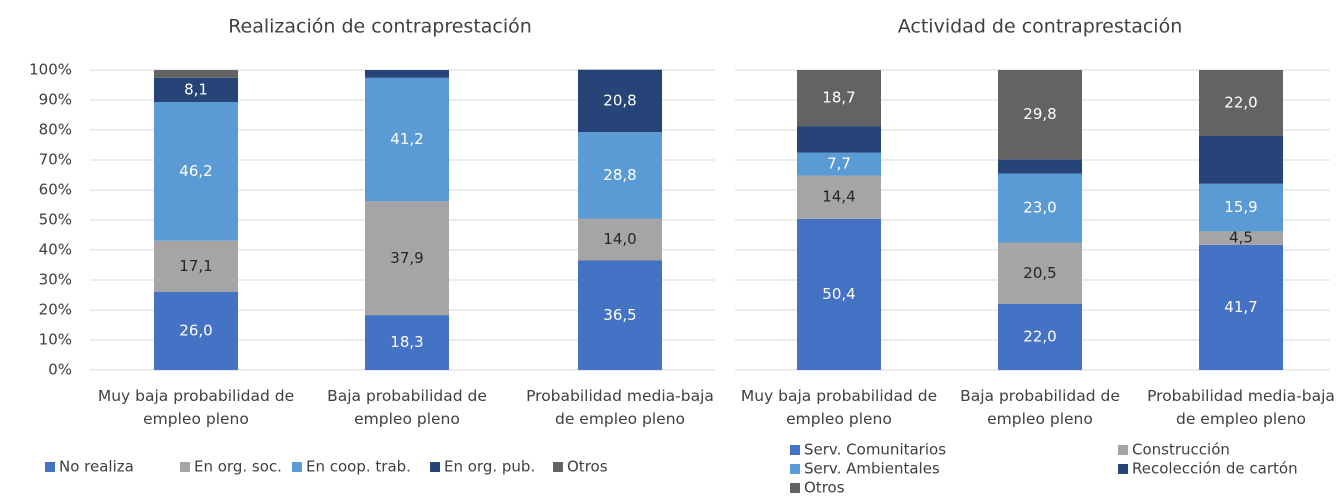  I want to click on data-label: 36,5, so click(619, 315).